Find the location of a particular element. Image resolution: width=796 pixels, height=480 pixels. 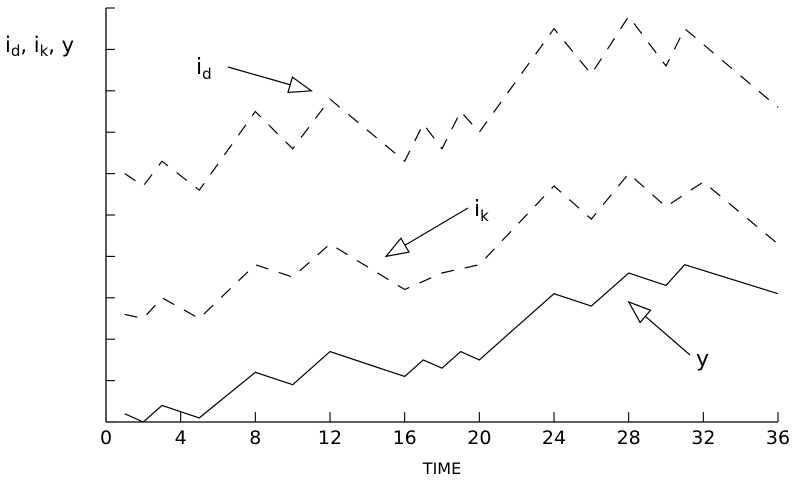

x-tick-label: 24 is located at coordinates (554, 438).